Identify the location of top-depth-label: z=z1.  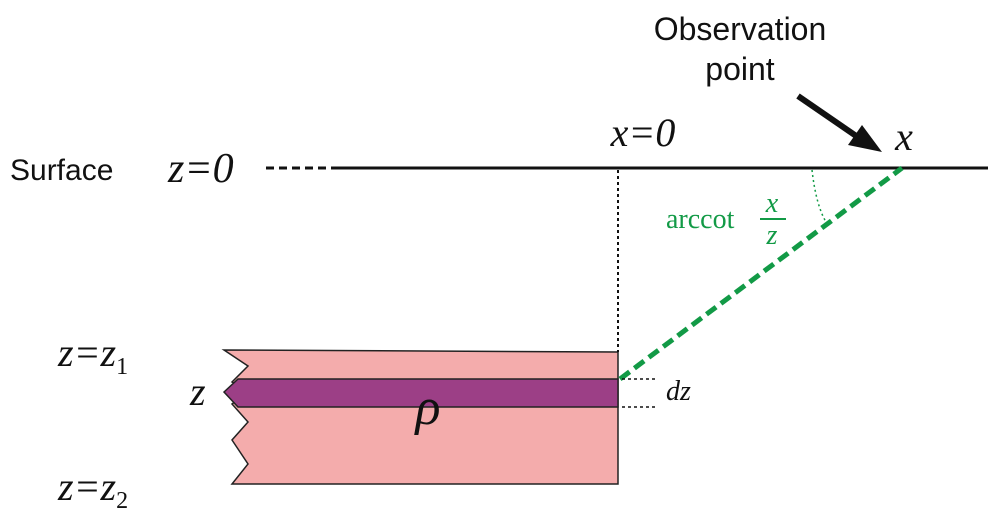
(92, 355).